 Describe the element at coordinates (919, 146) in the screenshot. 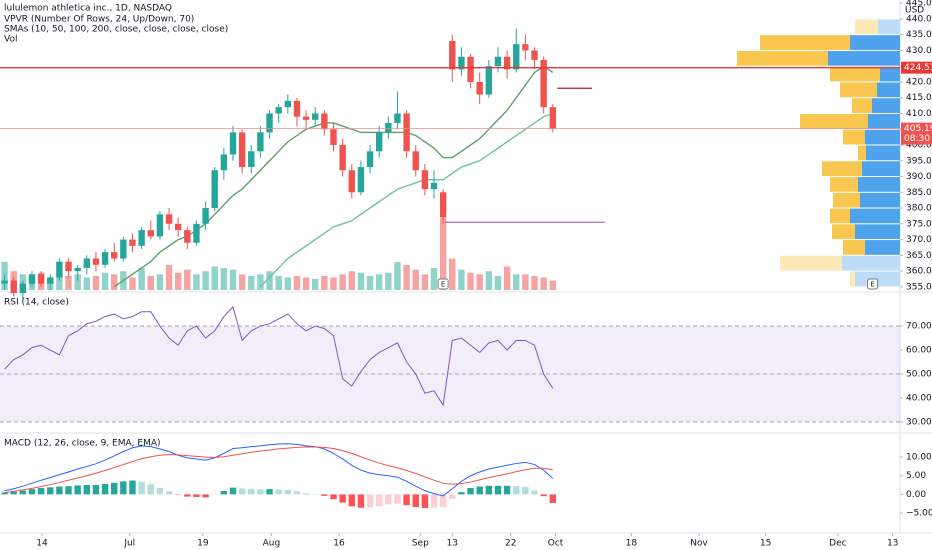

I see `y-tick-label: 400.0` at that location.